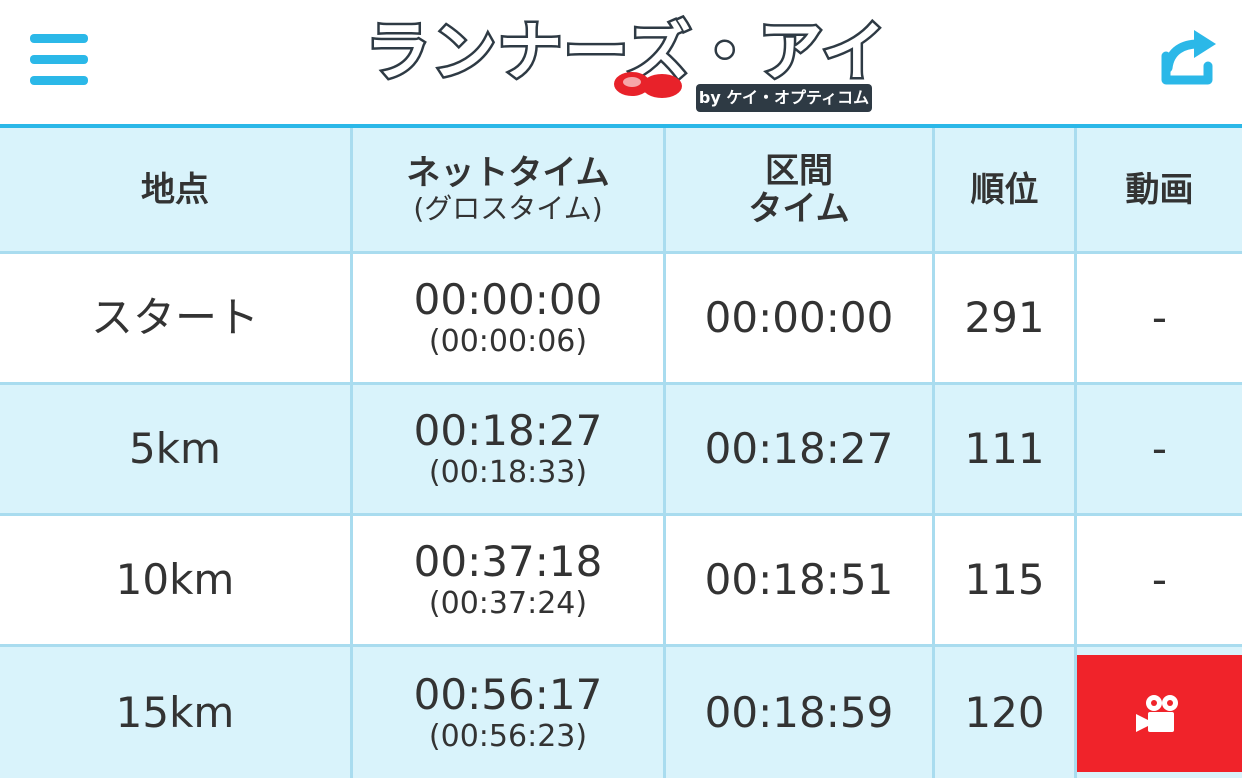  I want to click on point-label: 15km, so click(175, 712).